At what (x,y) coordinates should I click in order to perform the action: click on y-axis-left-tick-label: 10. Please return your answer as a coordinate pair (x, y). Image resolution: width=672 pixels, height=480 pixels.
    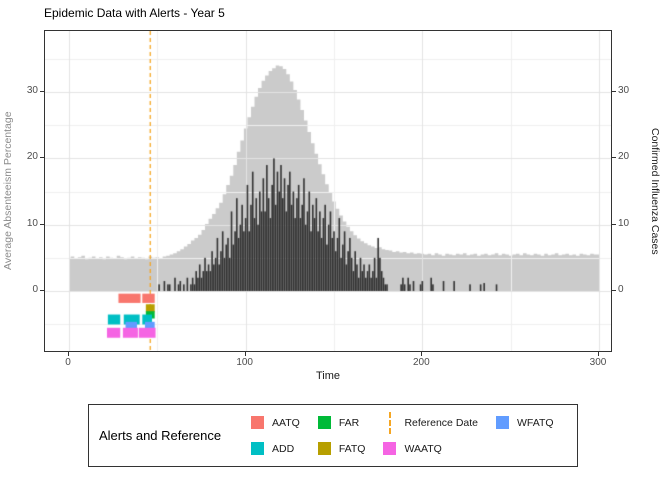
    Looking at the image, I should click on (32, 223).